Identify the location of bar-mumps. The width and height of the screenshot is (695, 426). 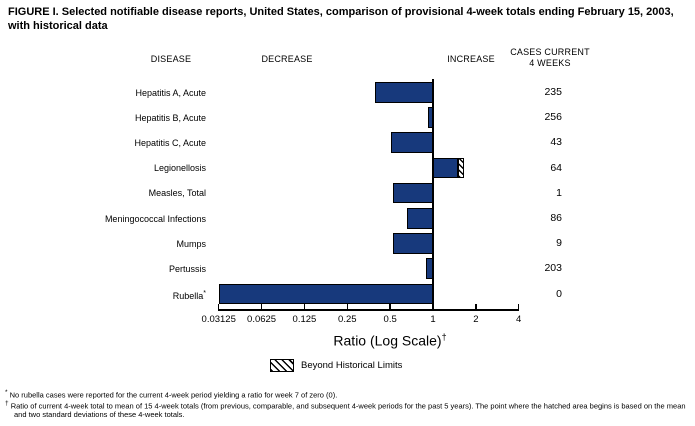
(412, 243).